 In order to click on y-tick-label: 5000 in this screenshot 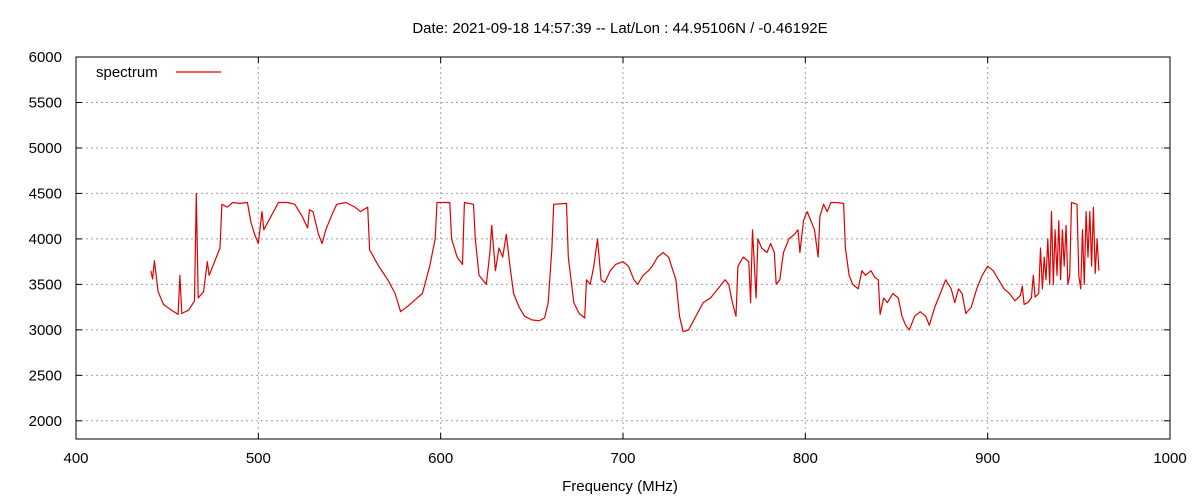, I will do `click(45, 148)`.